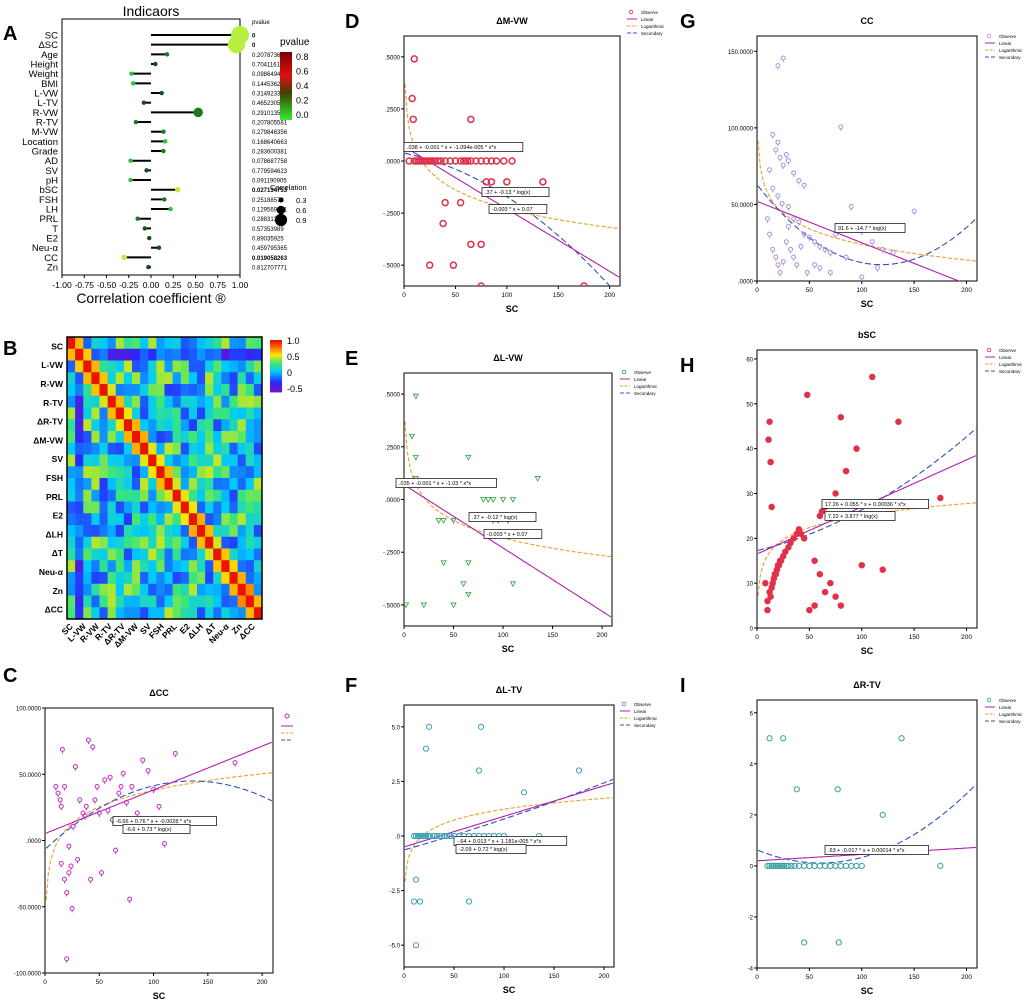  What do you see at coordinates (302, 115) in the screenshot?
I see `legend-pvalue-tick: 0.0` at bounding box center [302, 115].